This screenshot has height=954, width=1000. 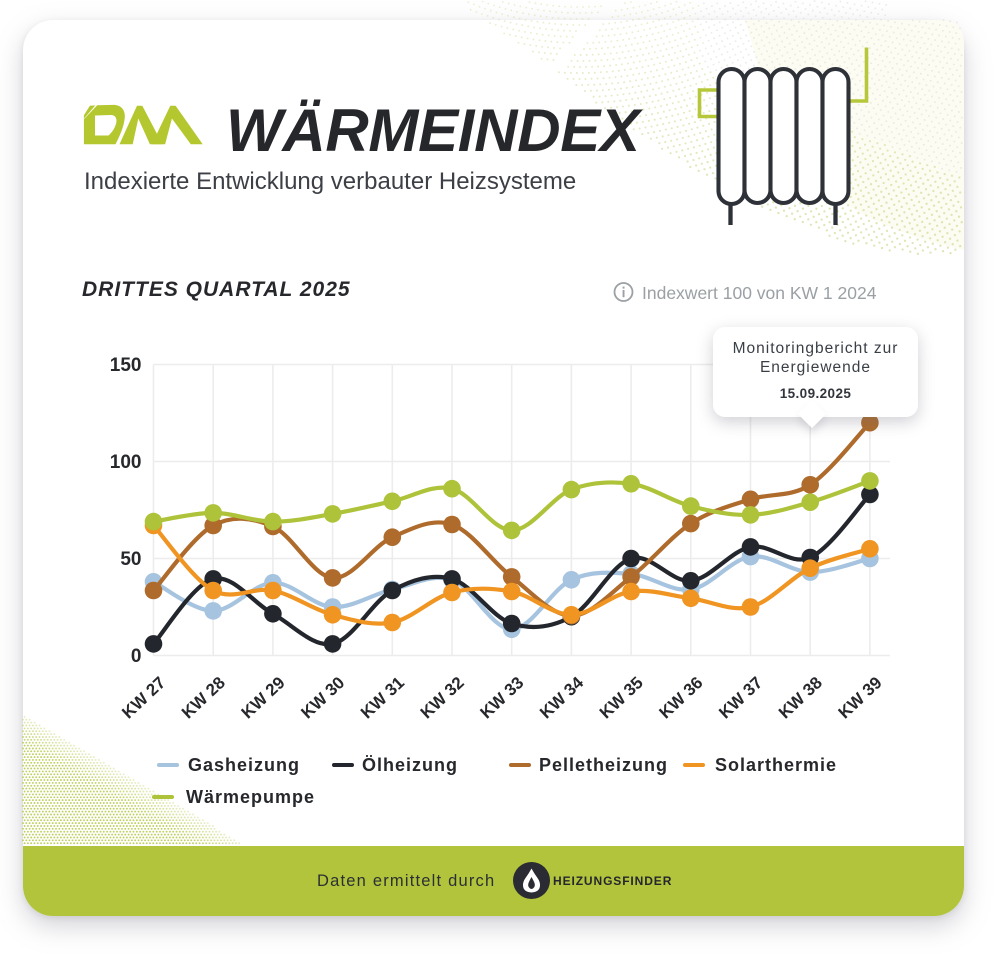 What do you see at coordinates (621, 697) in the screenshot?
I see `svg-text: KW 35` at bounding box center [621, 697].